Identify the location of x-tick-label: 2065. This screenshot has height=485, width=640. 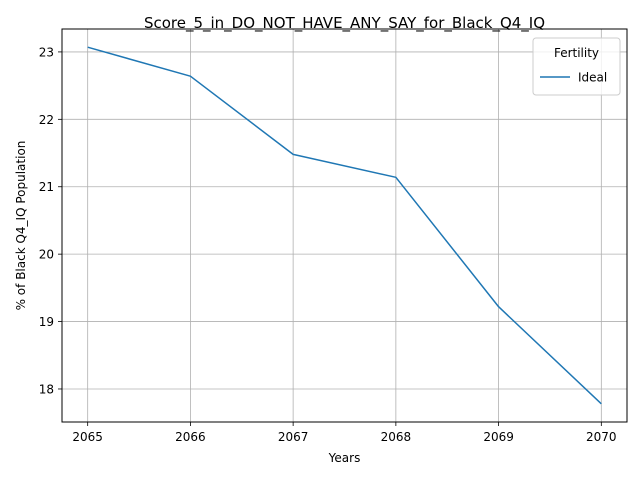
(87, 437).